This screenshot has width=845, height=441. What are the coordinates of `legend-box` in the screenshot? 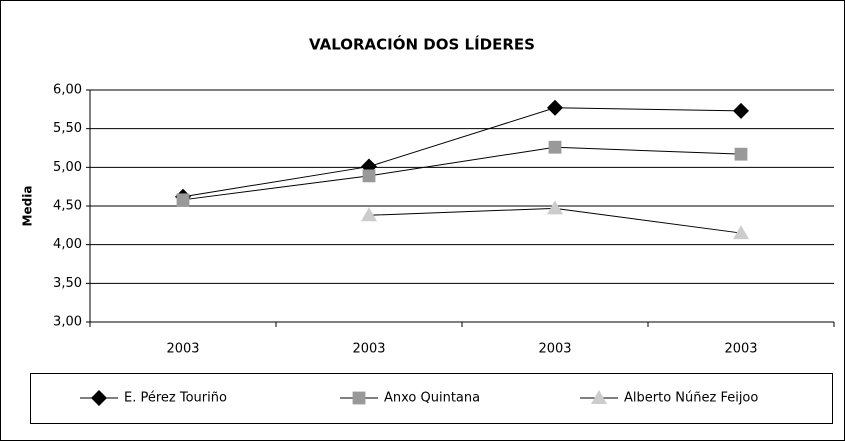 It's located at (431, 398).